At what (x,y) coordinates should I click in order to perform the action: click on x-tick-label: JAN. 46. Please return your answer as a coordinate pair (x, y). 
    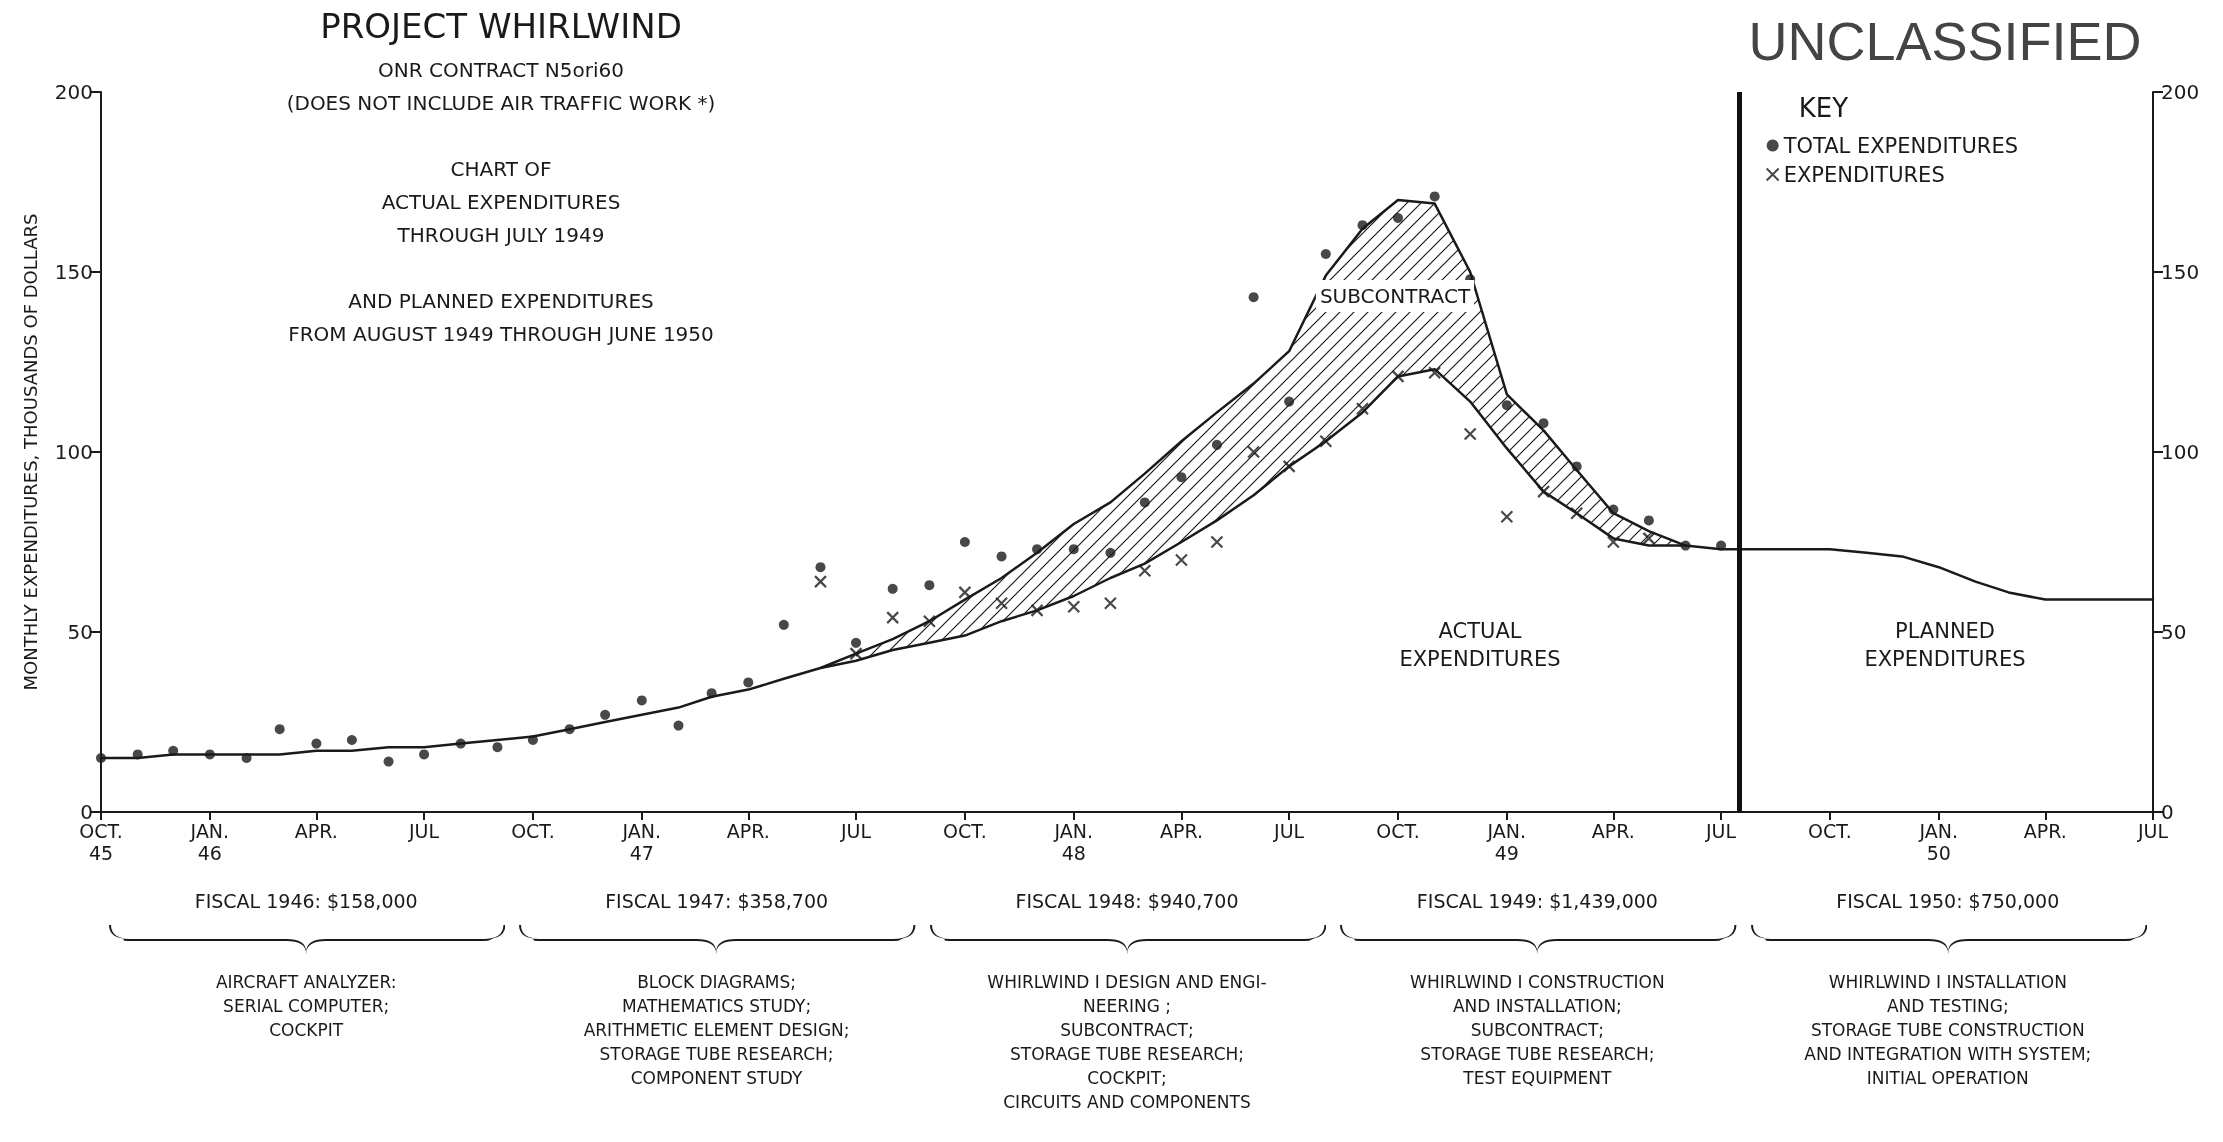
    Looking at the image, I should click on (209, 842).